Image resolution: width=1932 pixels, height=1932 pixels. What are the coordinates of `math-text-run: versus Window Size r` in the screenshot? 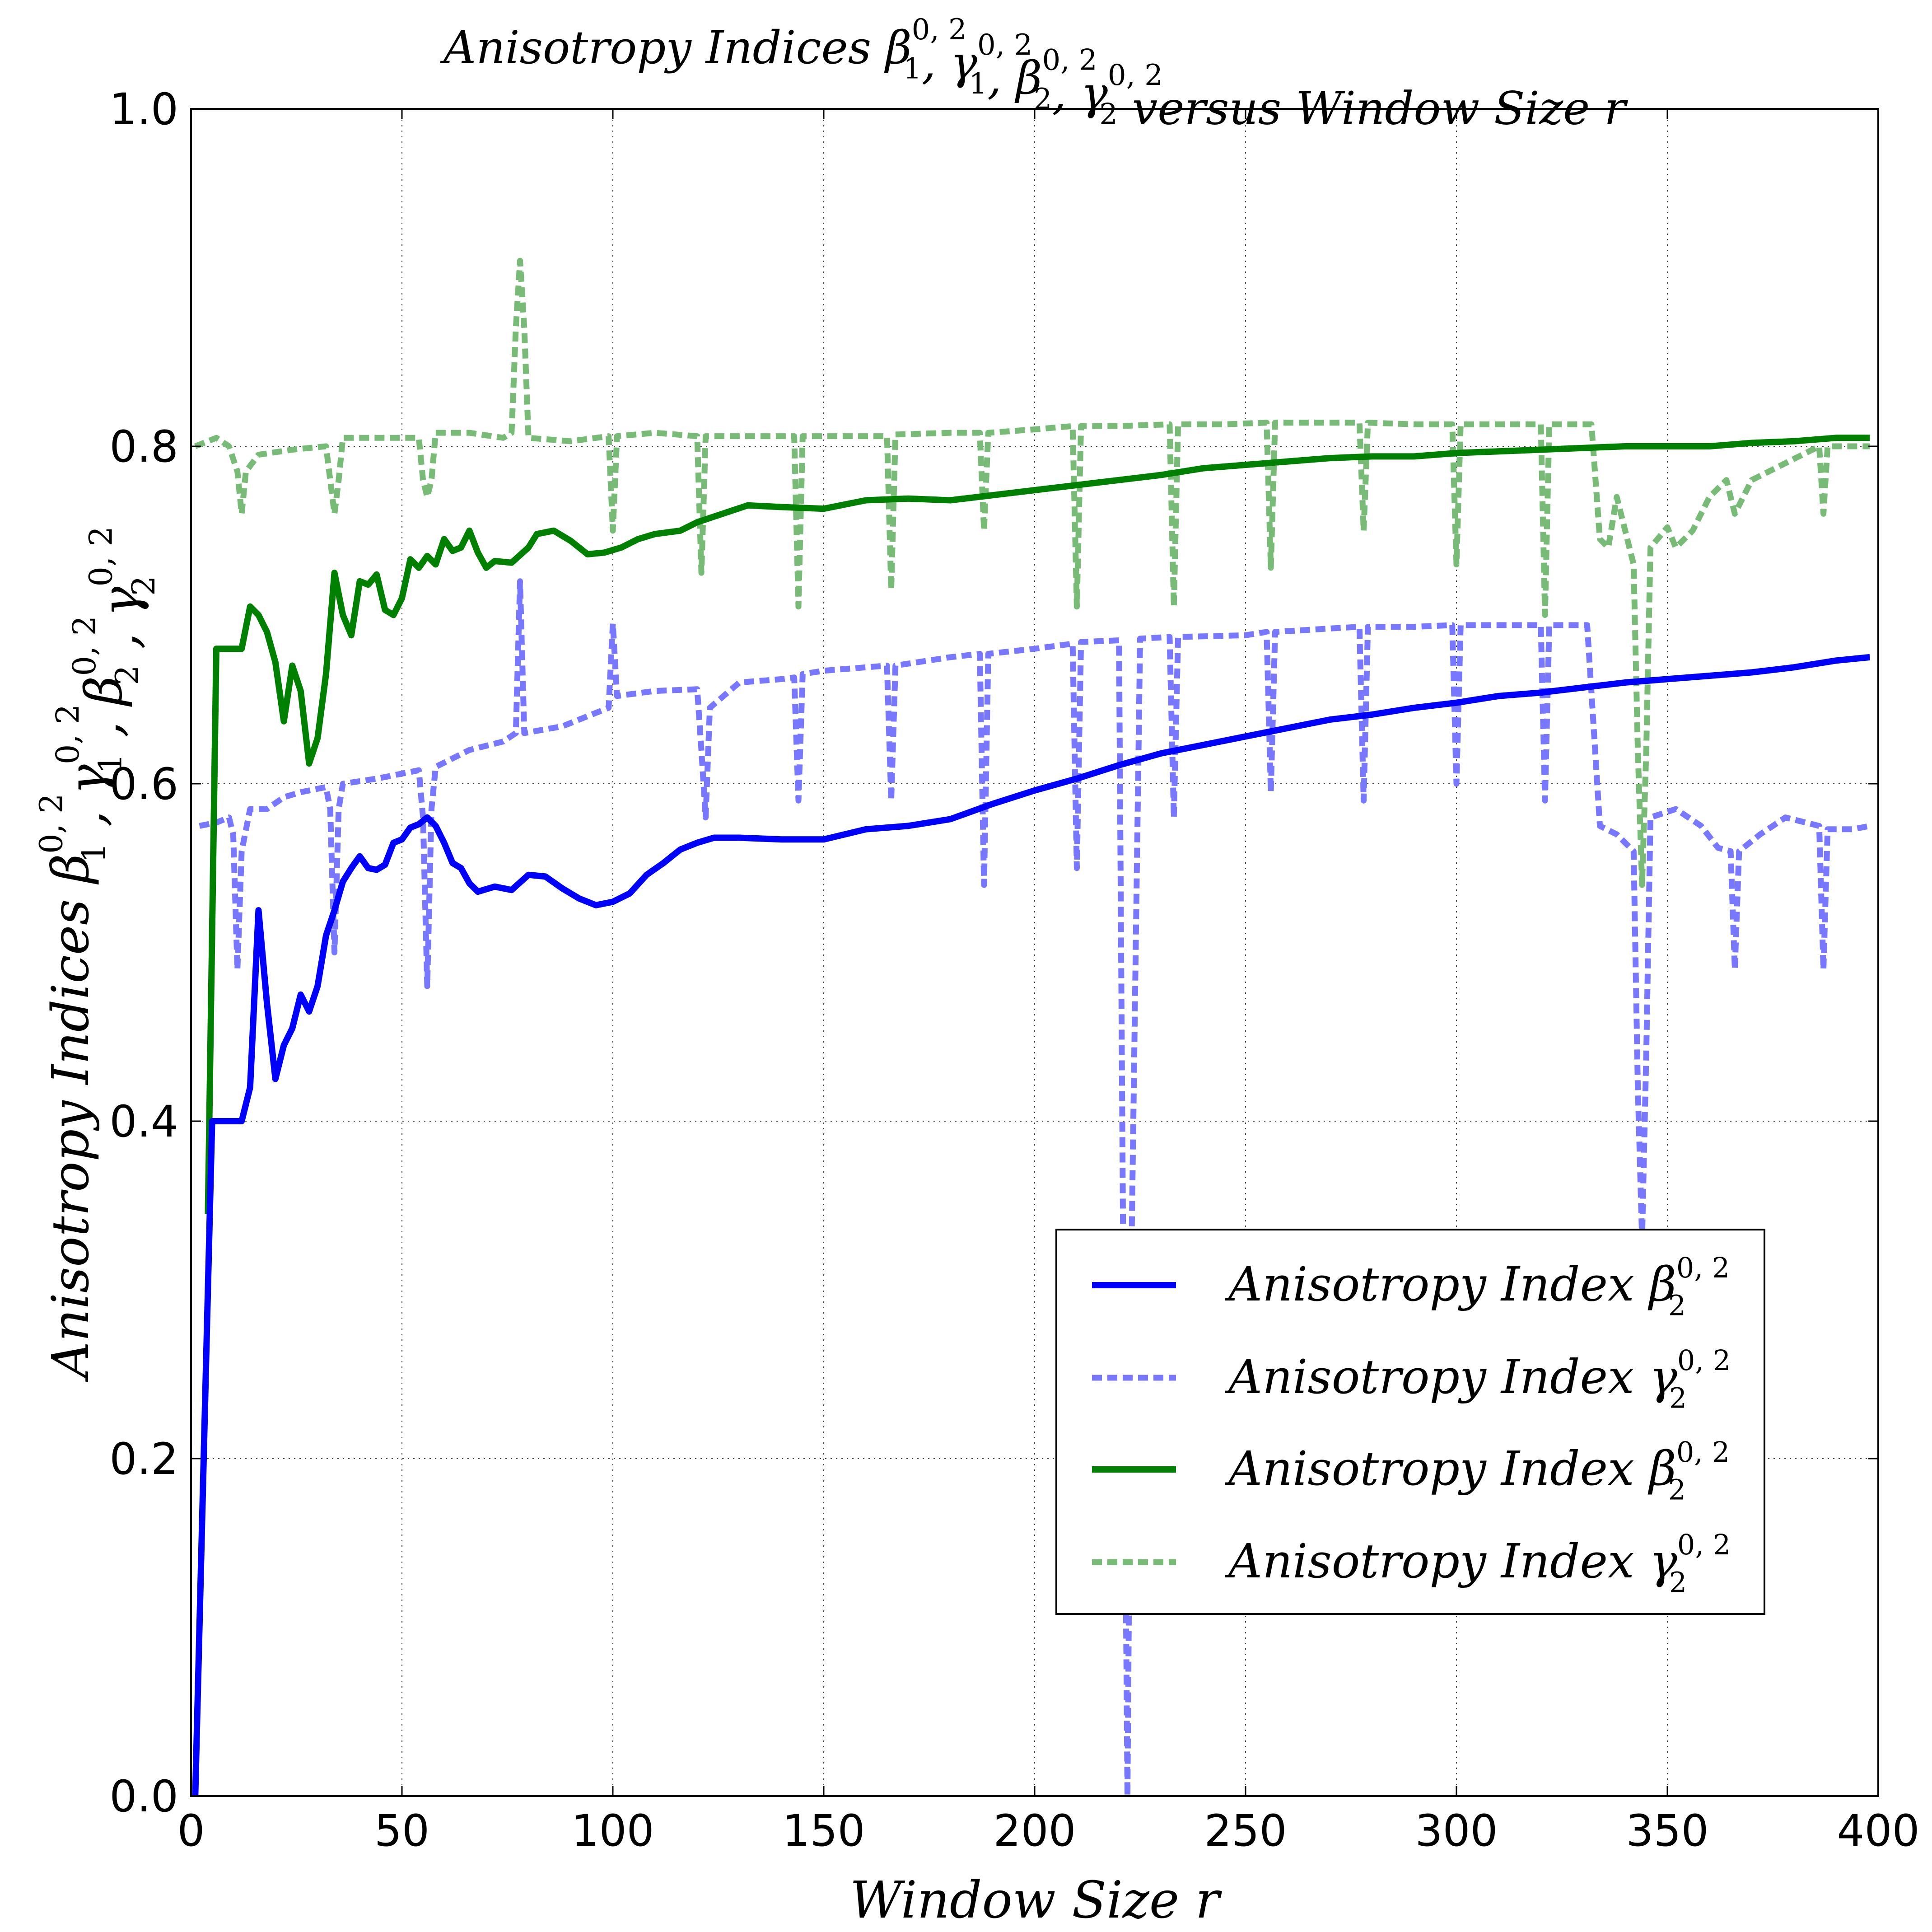 It's located at (1373, 108).